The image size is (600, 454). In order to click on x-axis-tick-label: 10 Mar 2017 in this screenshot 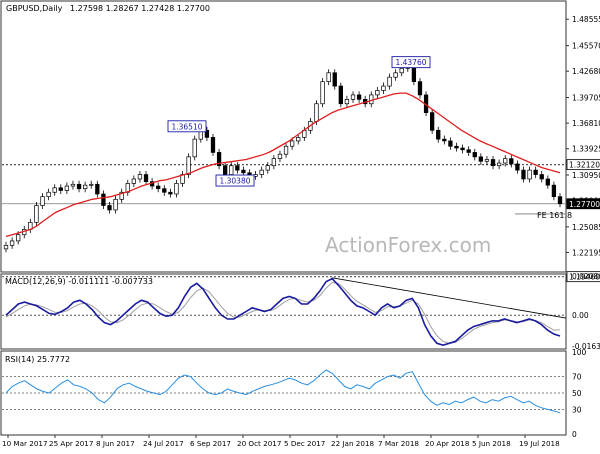, I will do `click(25, 443)`.